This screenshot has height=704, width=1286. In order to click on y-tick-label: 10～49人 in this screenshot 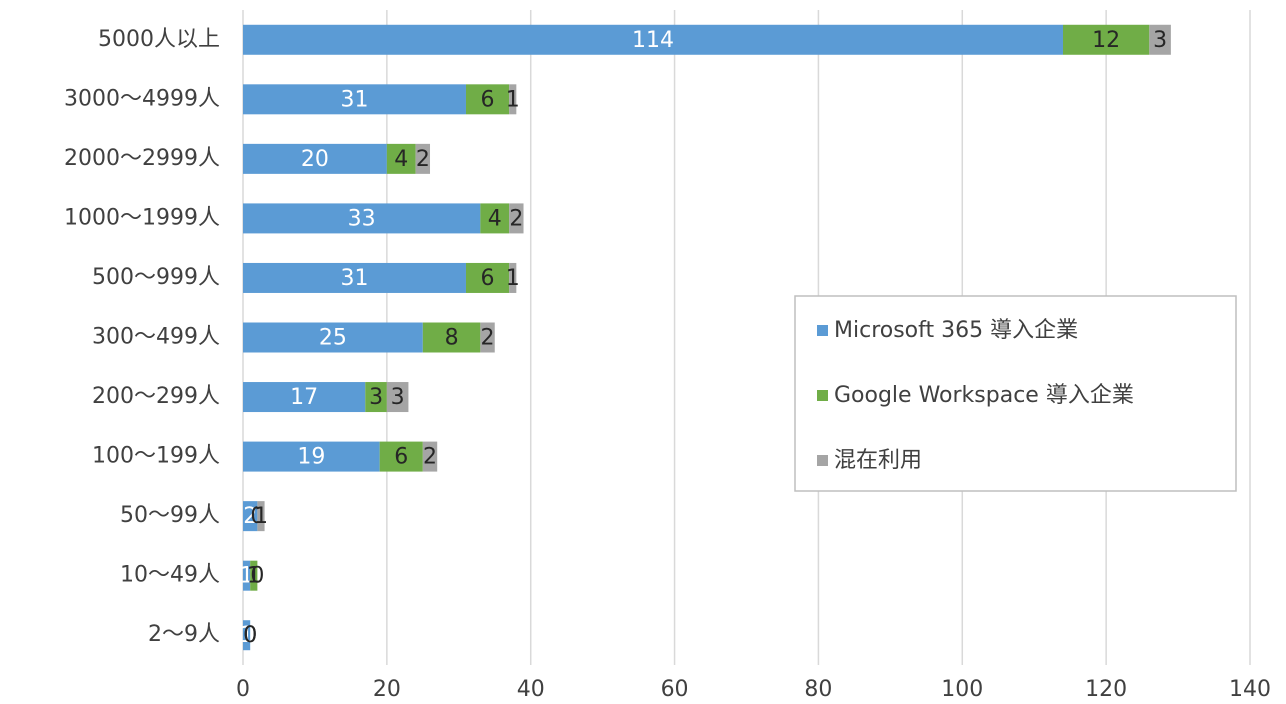, I will do `click(170, 575)`.